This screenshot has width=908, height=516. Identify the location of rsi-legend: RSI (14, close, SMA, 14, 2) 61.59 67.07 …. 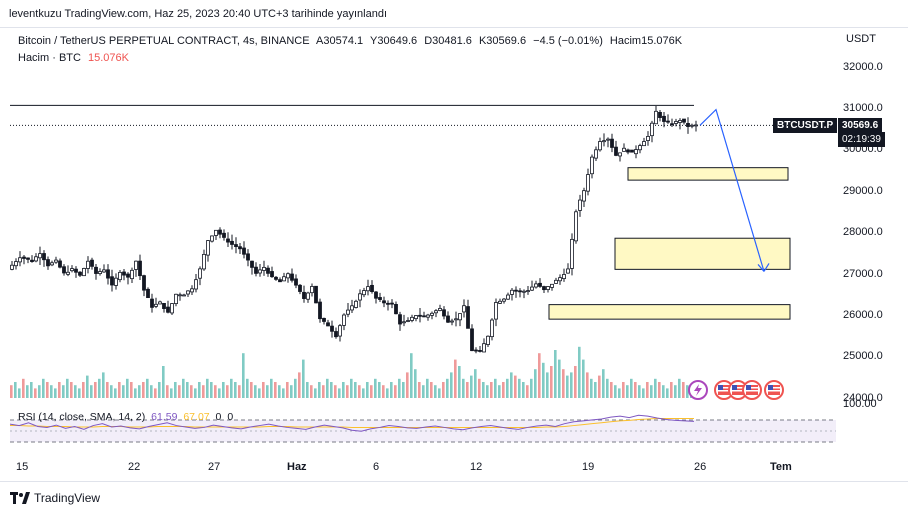
(125, 417).